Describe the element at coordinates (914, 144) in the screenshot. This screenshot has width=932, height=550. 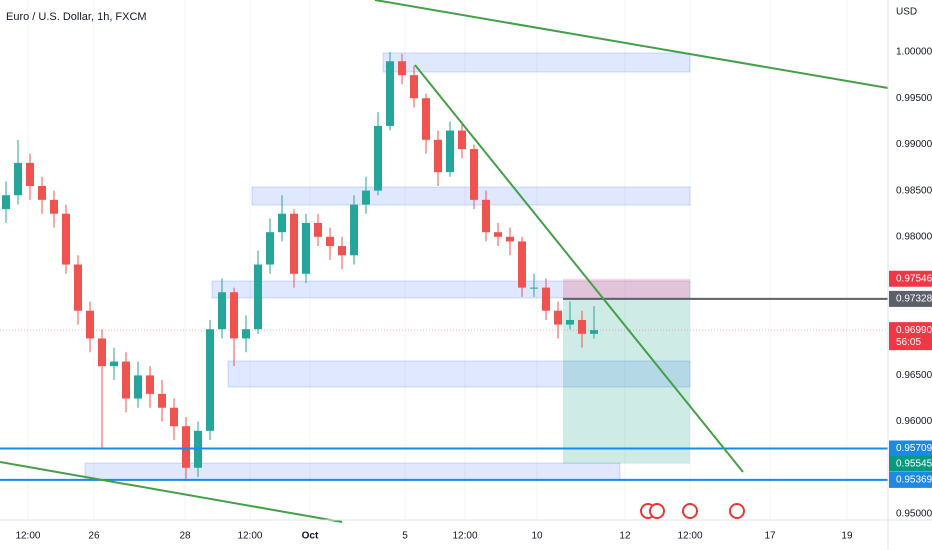
I see `y-tick-label: 0.99000` at that location.